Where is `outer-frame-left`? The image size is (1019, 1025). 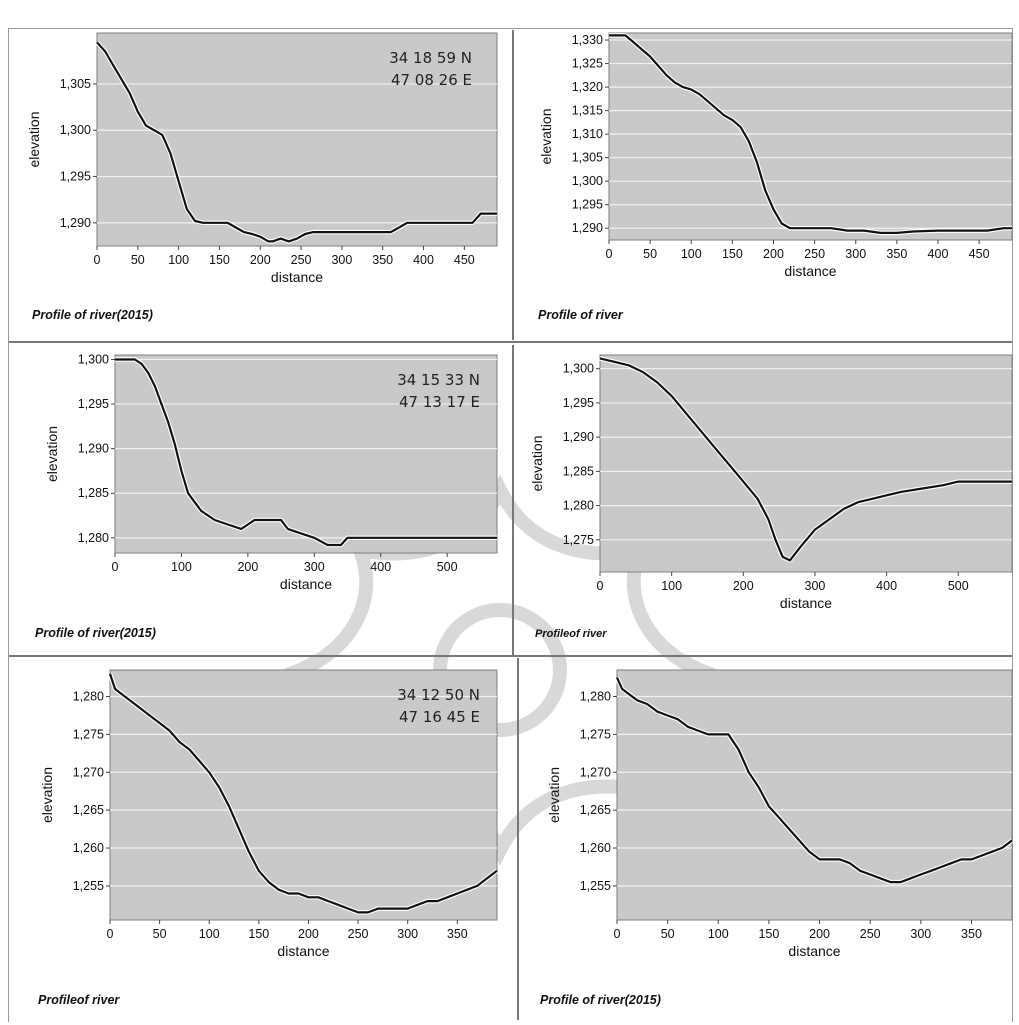
outer-frame-left is located at coordinates (8, 525).